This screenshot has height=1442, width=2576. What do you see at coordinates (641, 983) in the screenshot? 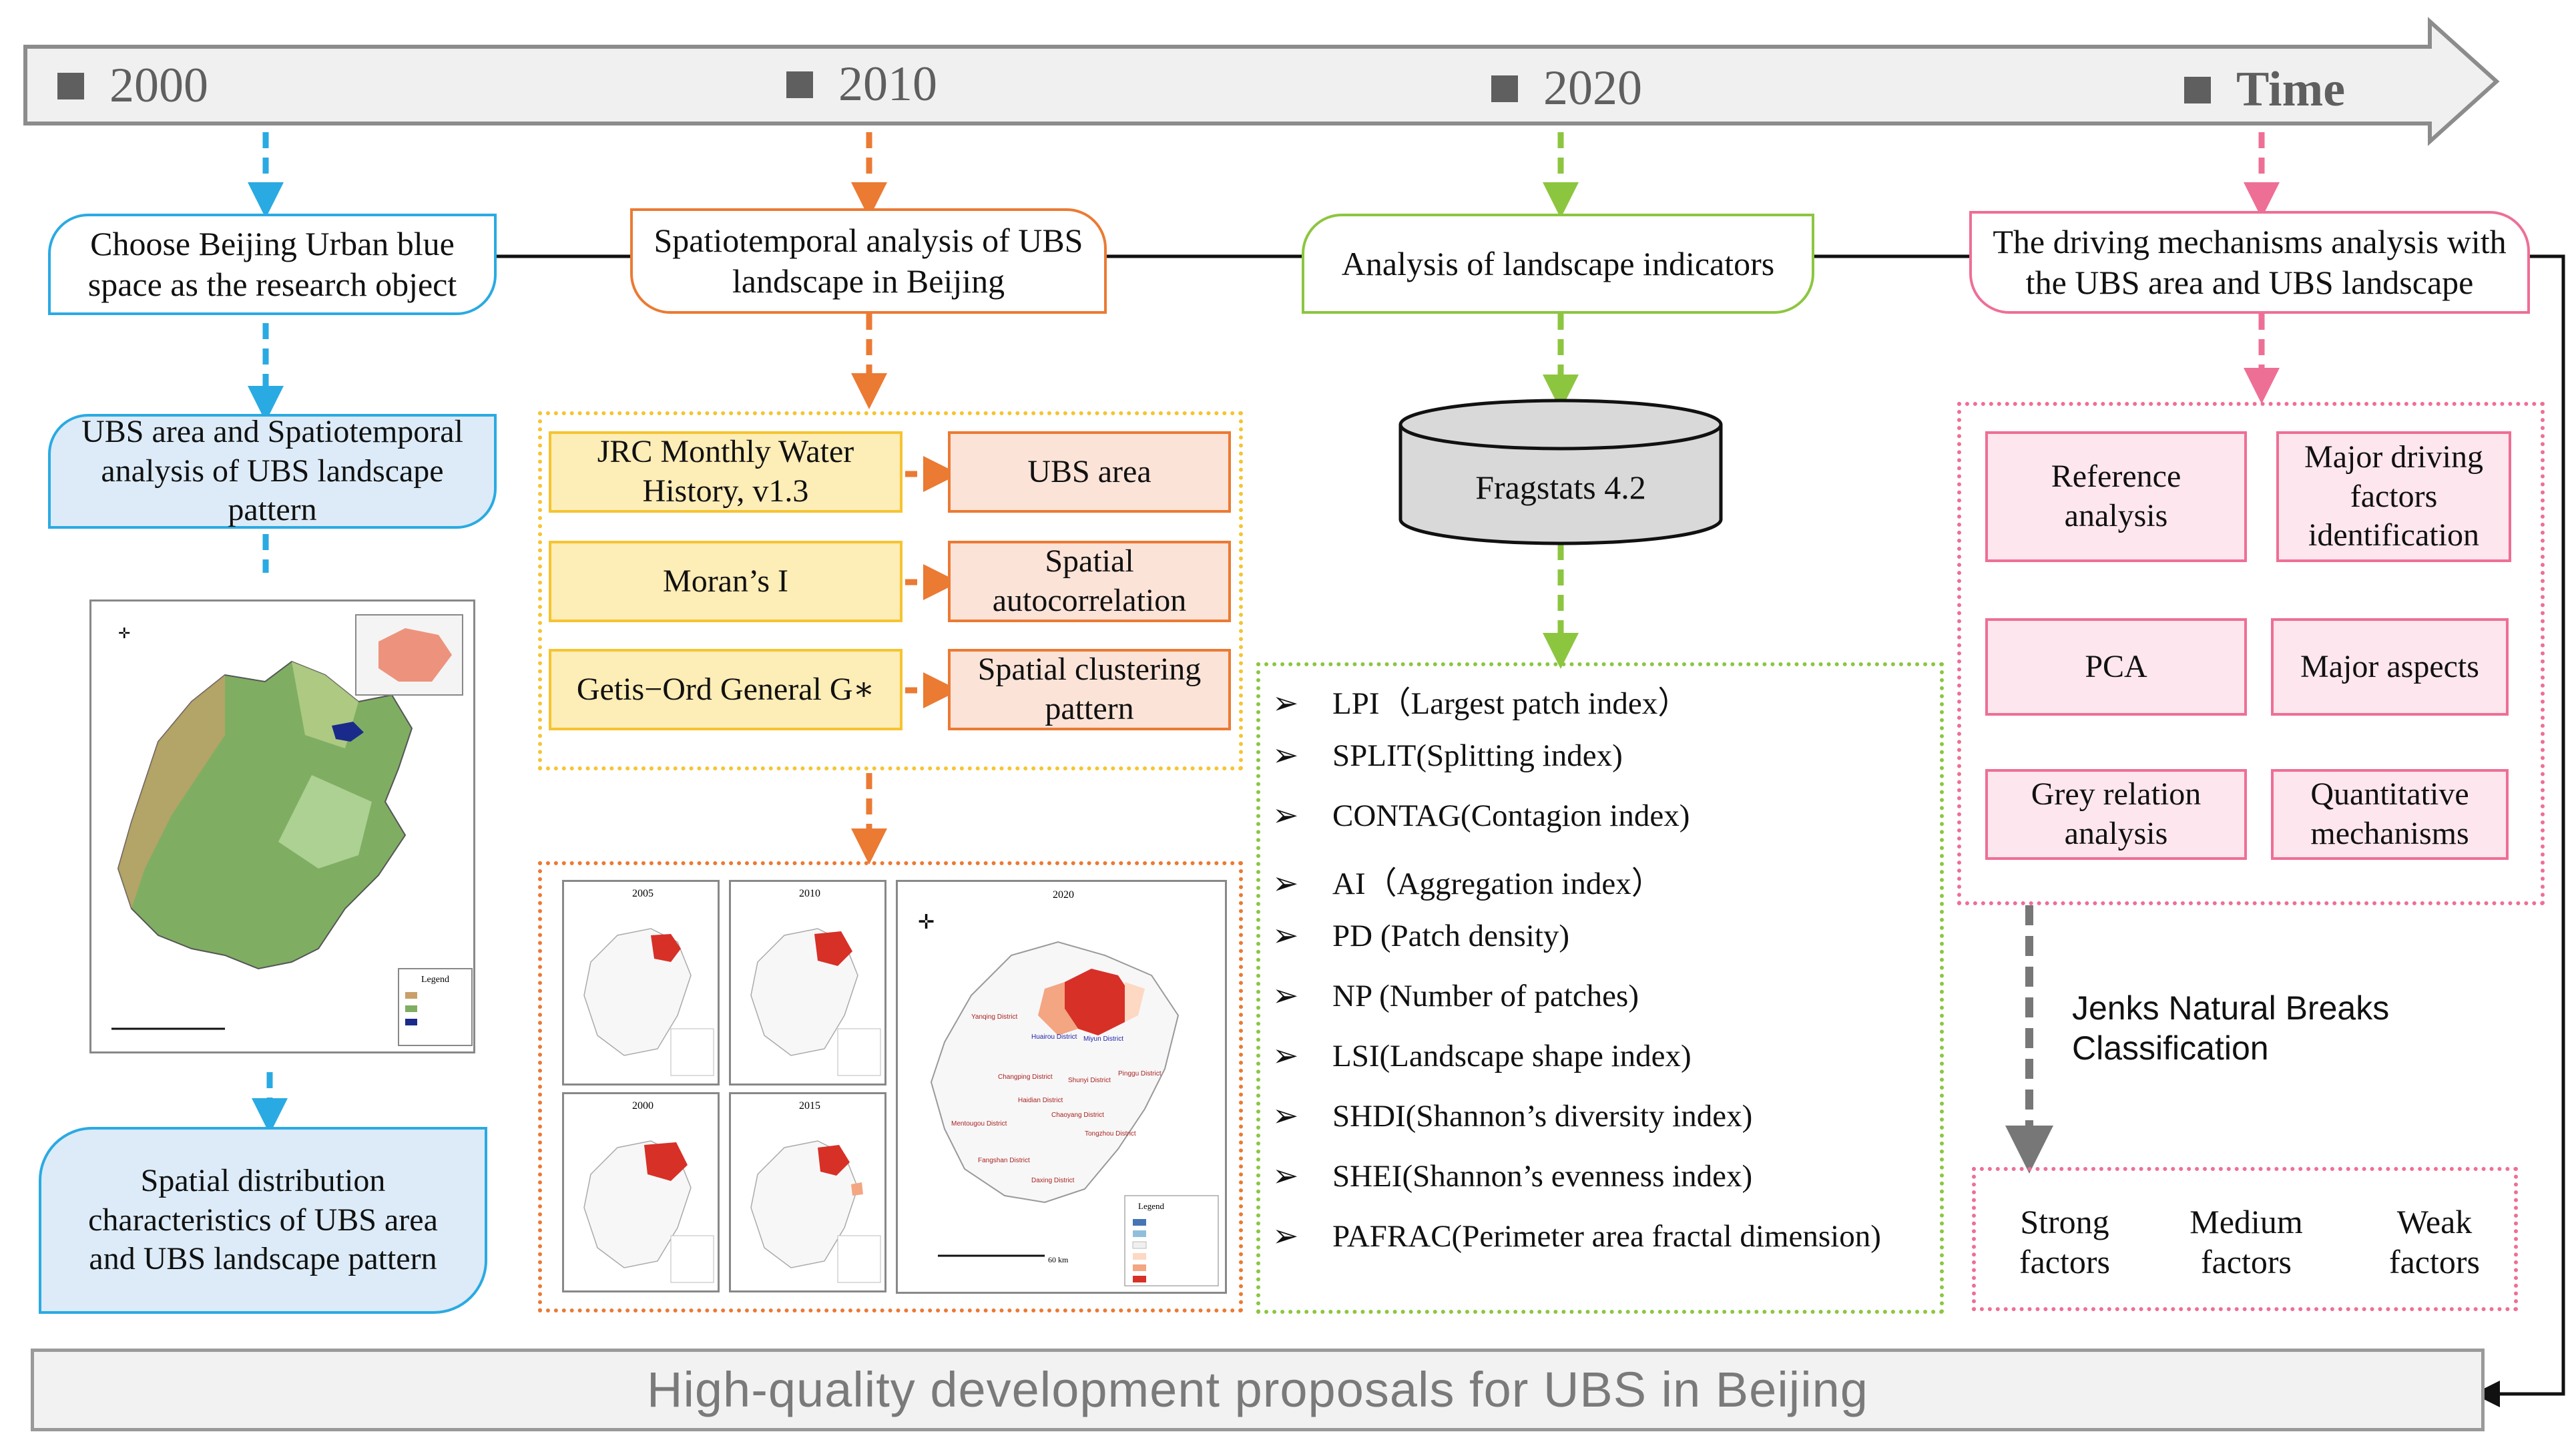
I see `map-2005: 2005` at bounding box center [641, 983].